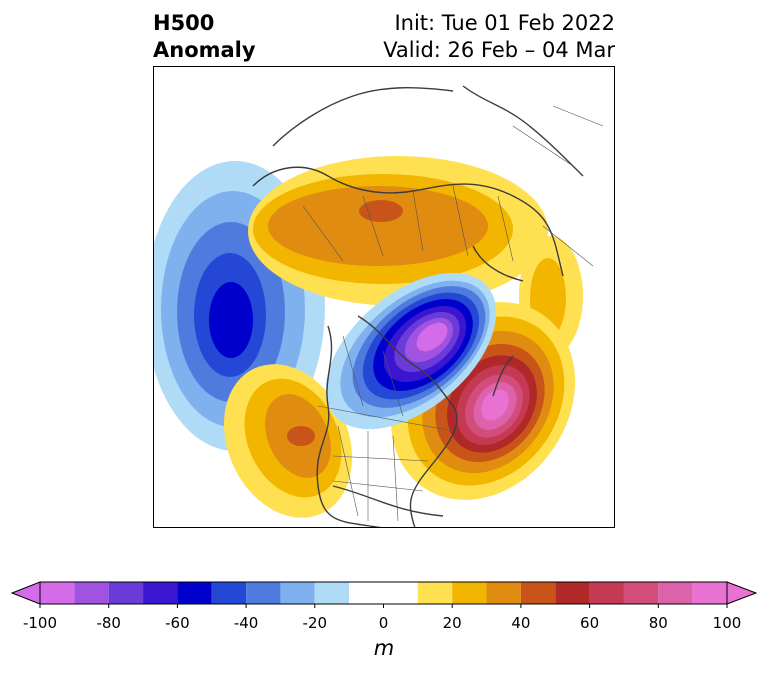 The width and height of the screenshot is (768, 673). Describe the element at coordinates (315, 623) in the screenshot. I see `colorbar-tick-label: -20` at that location.